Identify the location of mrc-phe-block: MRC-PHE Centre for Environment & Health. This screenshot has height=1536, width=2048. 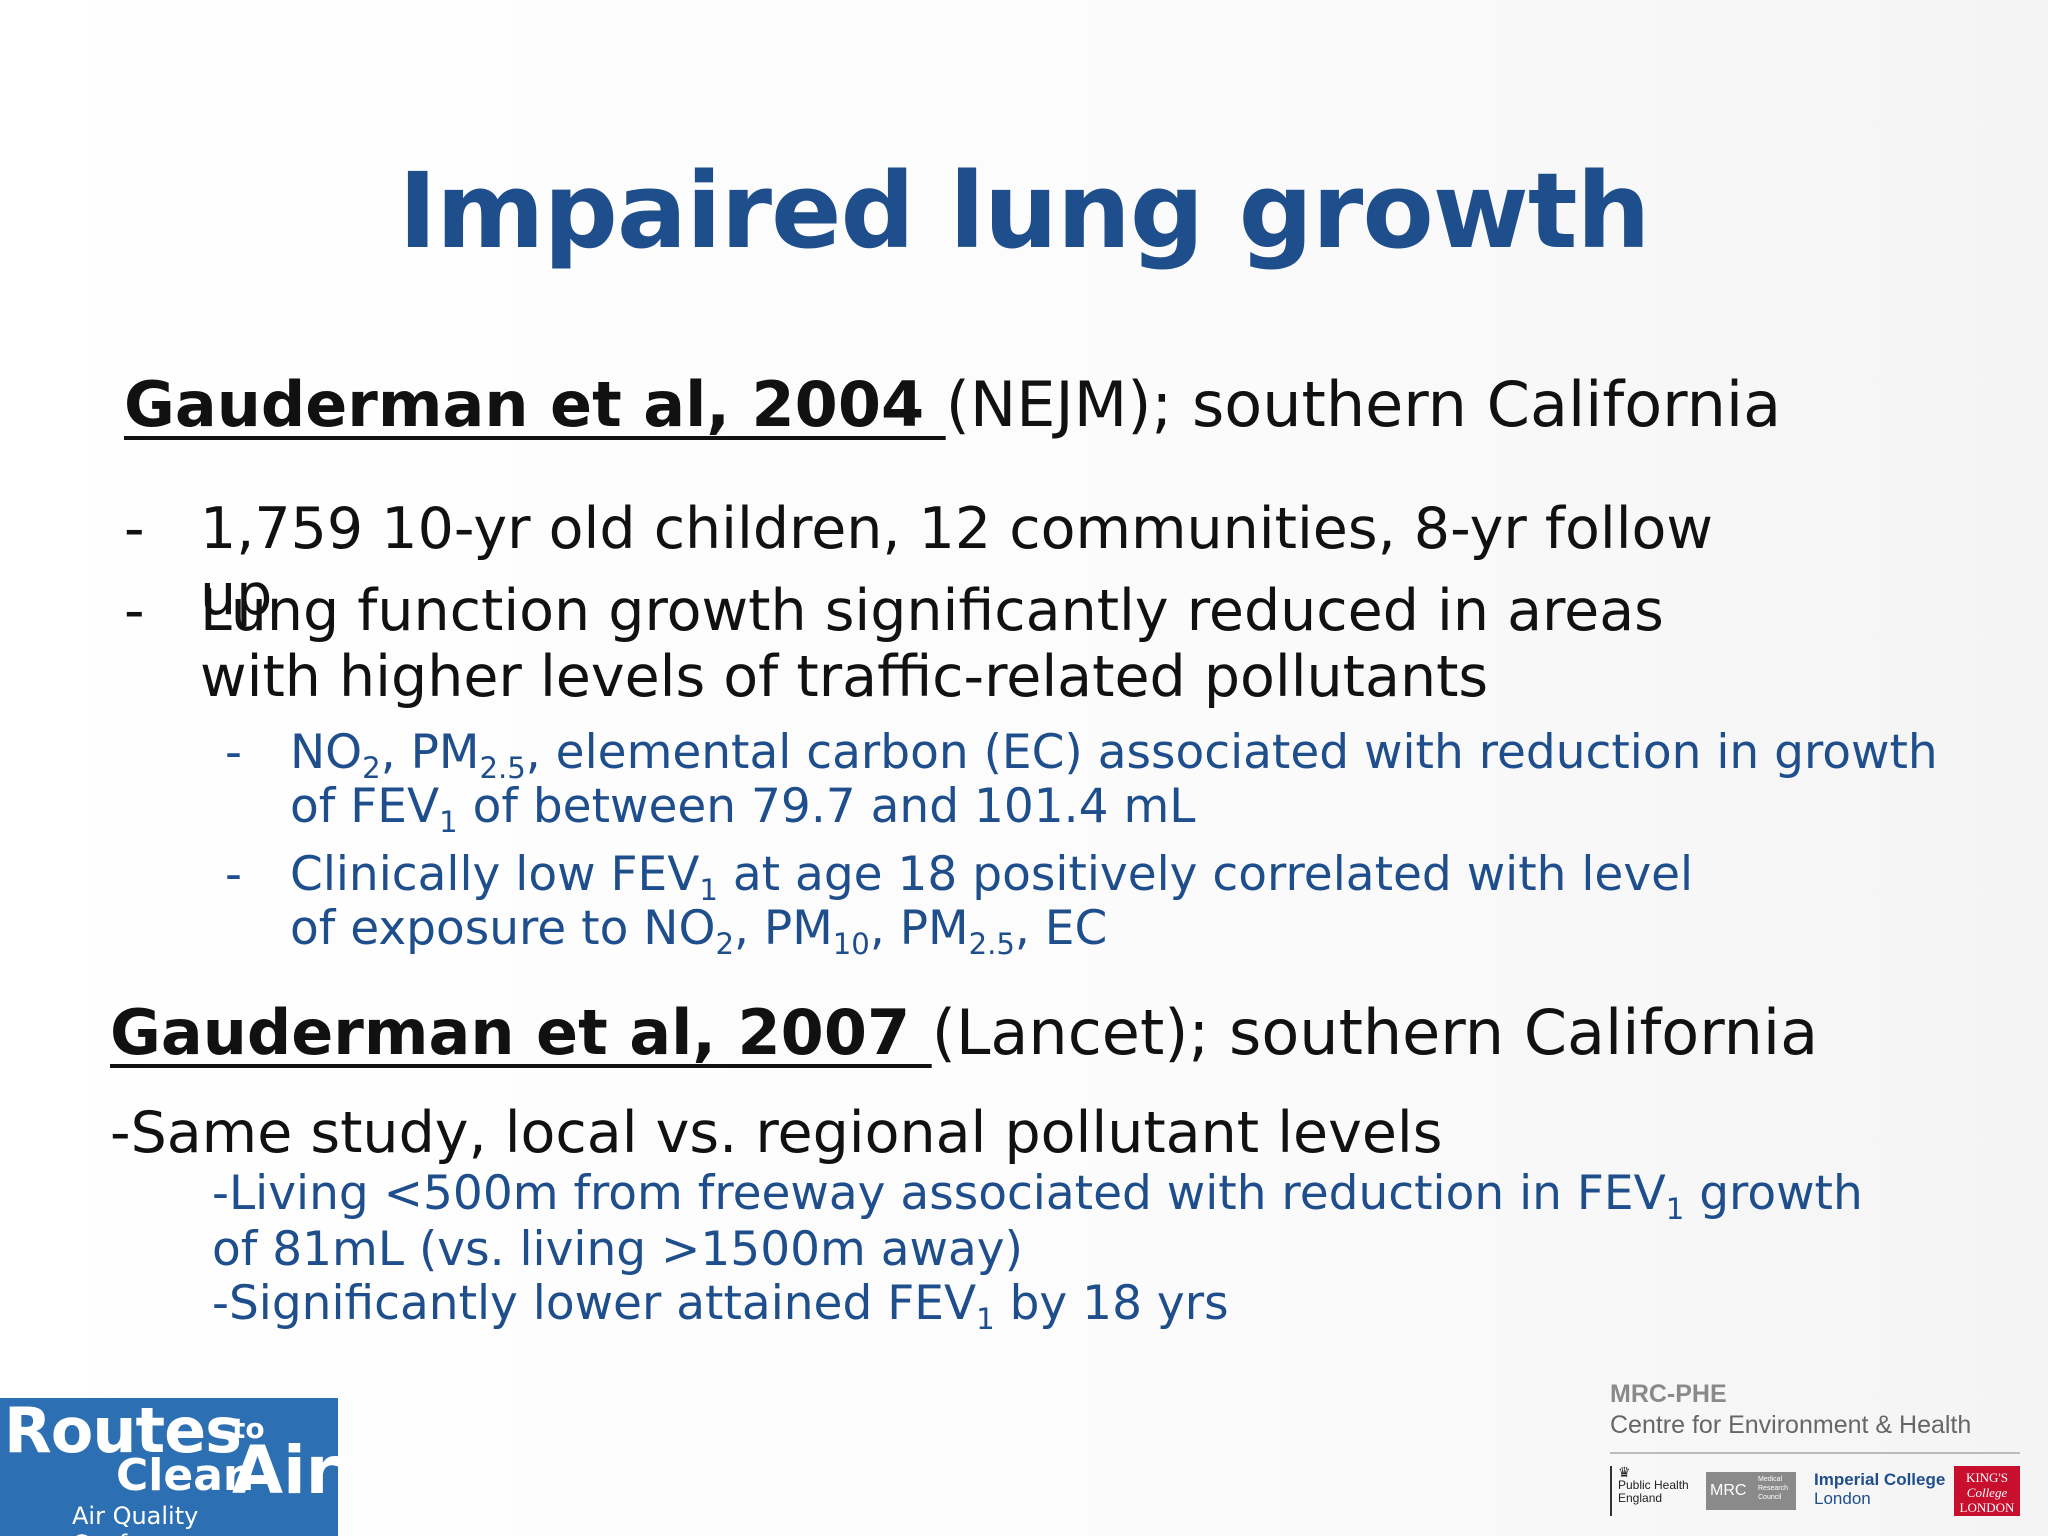
(1815, 1417).